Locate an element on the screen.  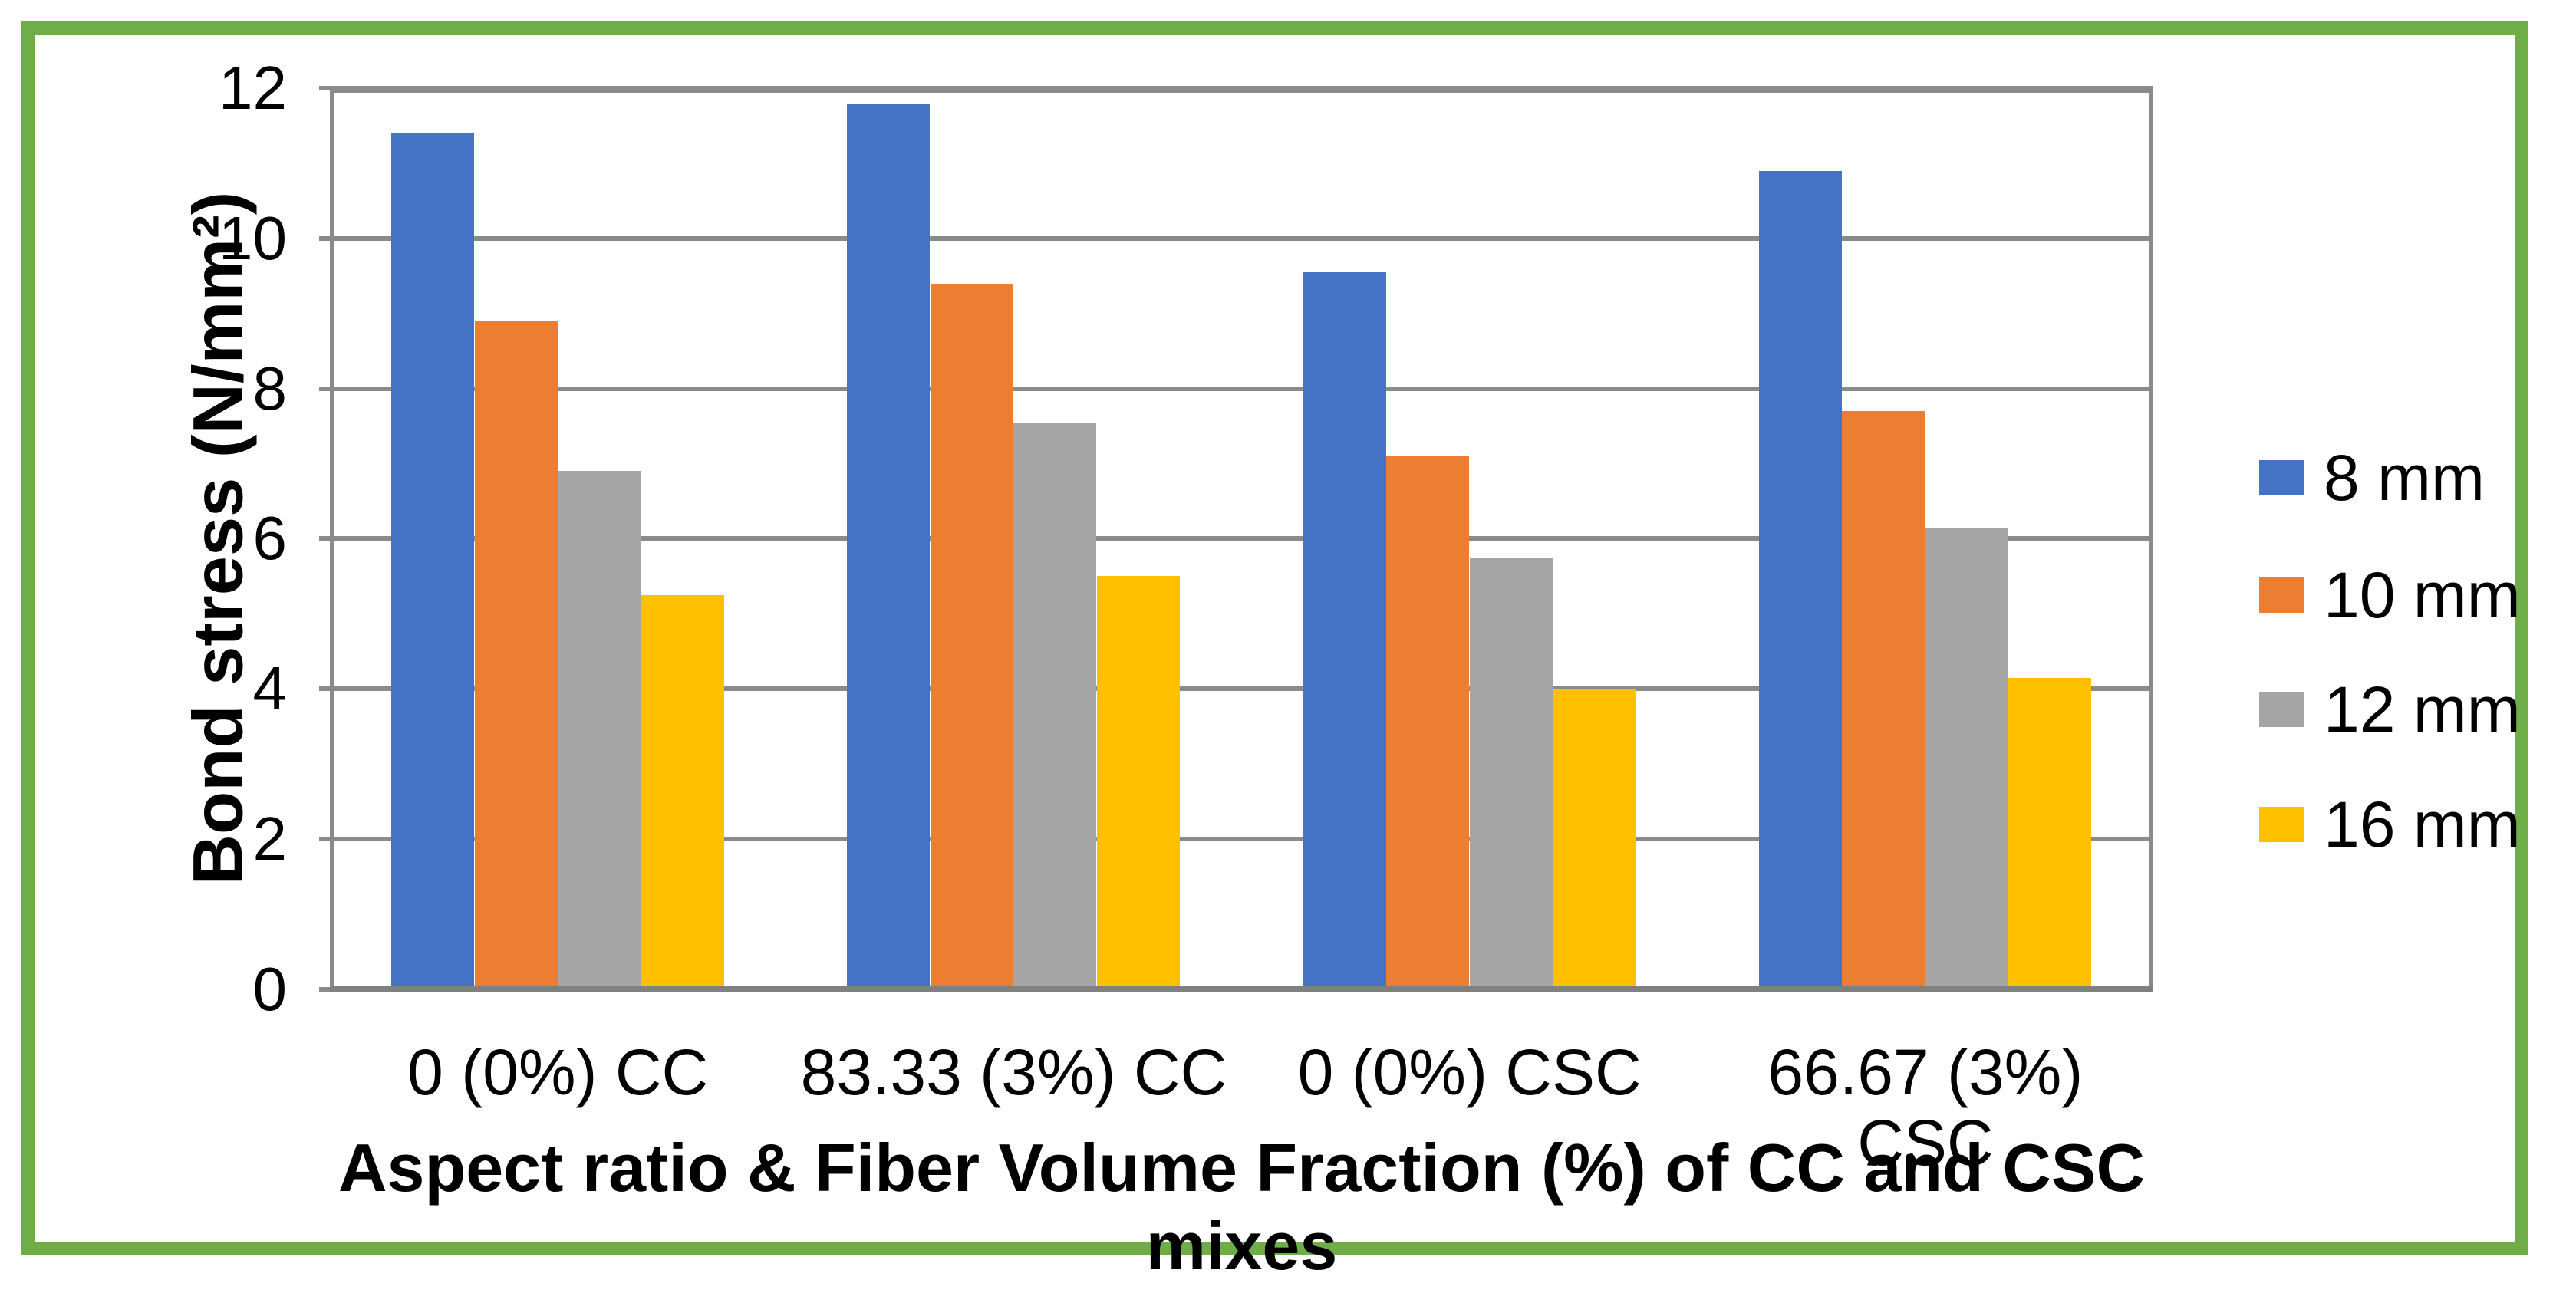
x-category-label-4: 66.67 (3%) CSC is located at coordinates (1925, 1107).